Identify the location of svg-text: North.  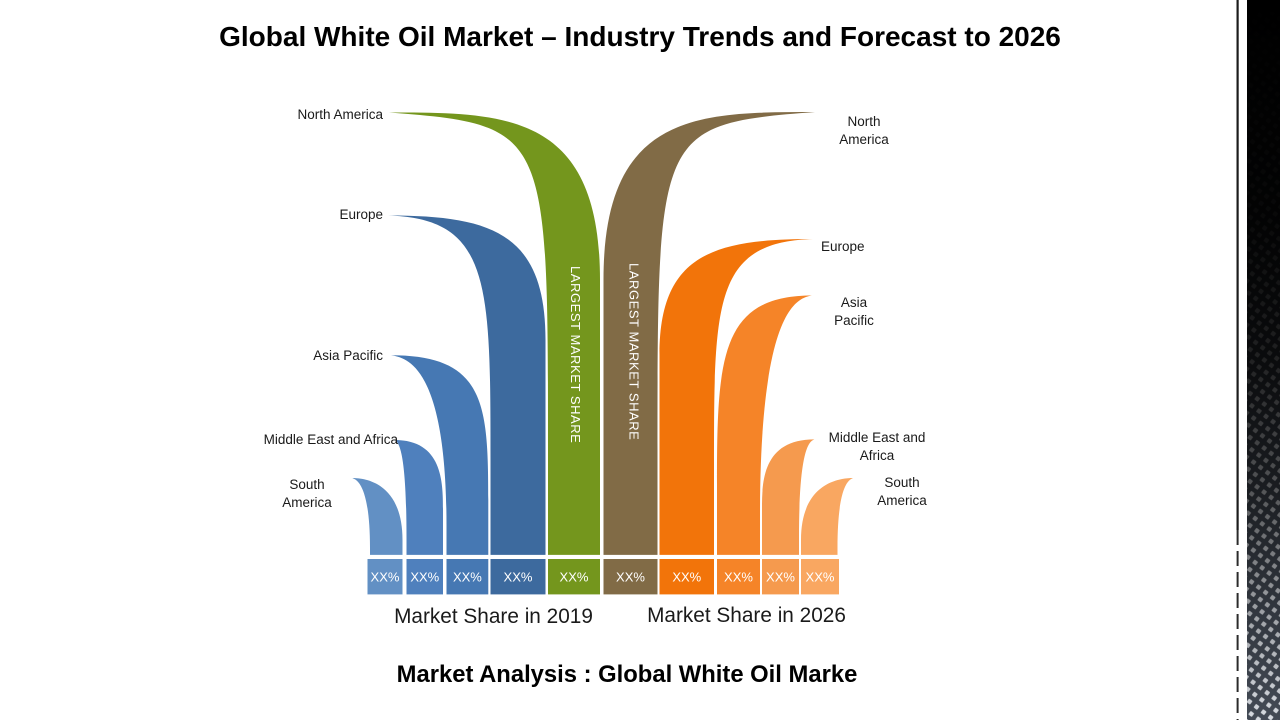
(863, 121).